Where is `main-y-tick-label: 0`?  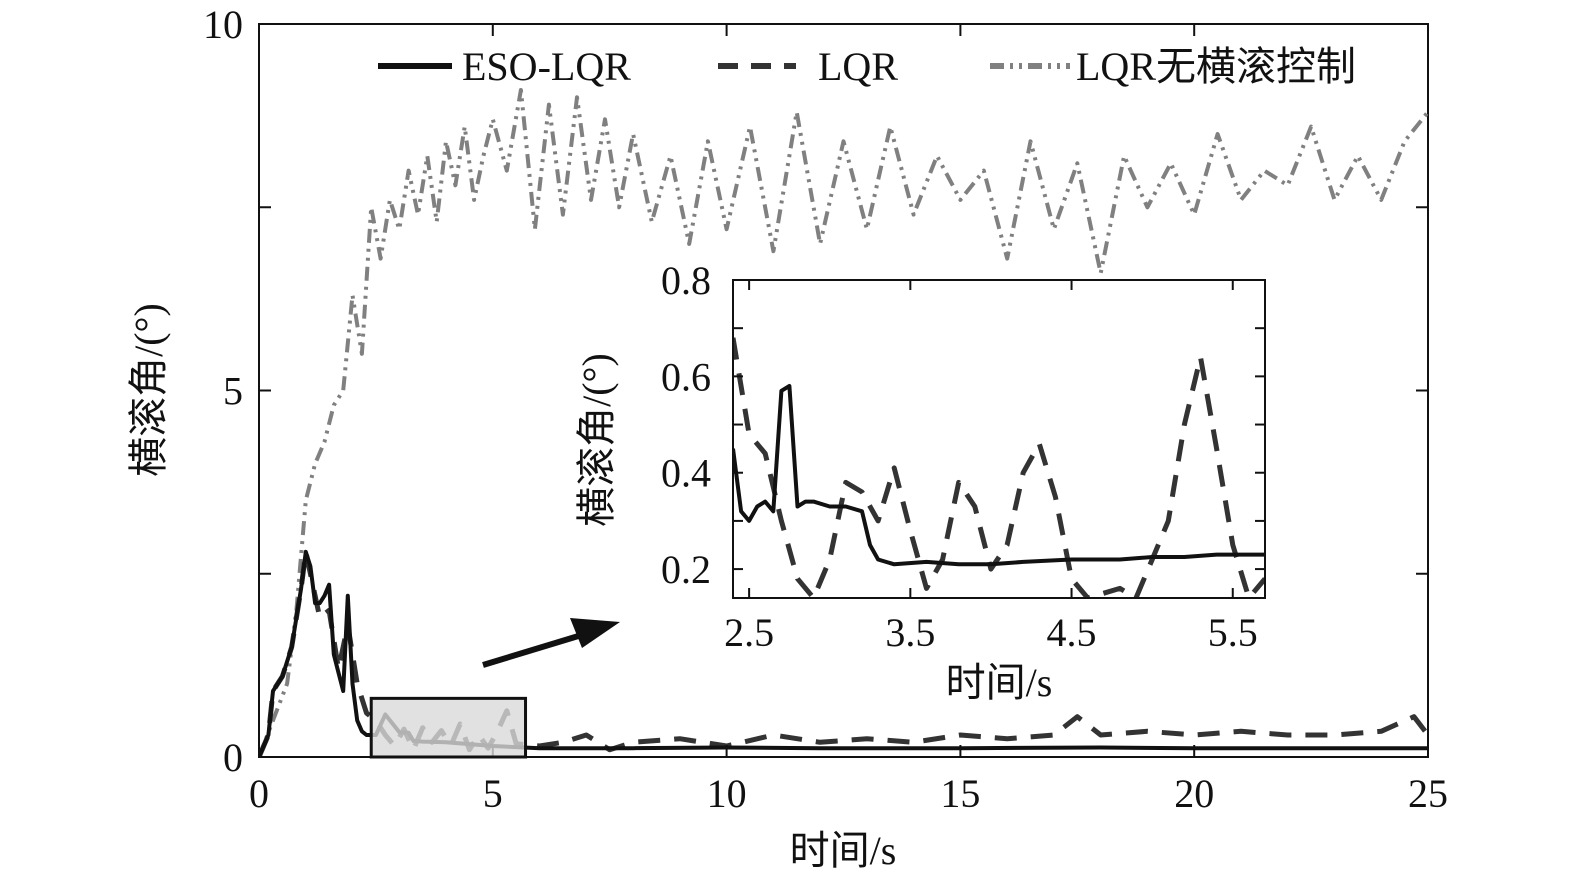 main-y-tick-label: 0 is located at coordinates (233, 757).